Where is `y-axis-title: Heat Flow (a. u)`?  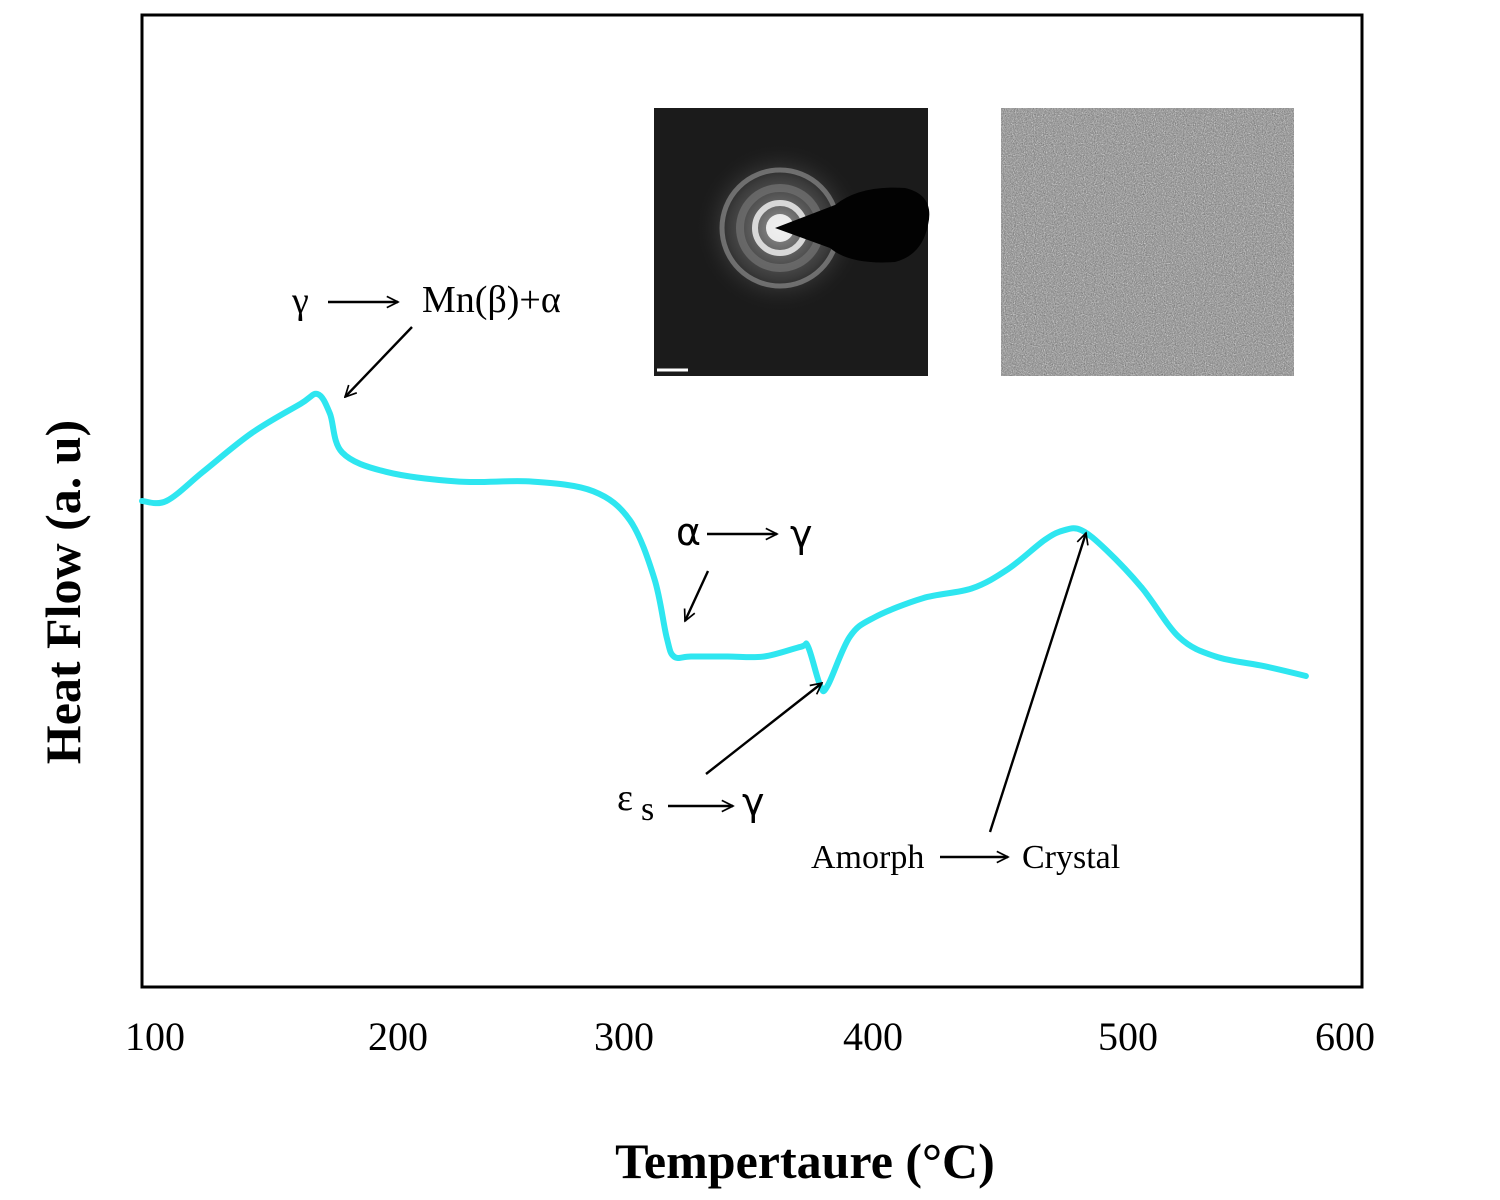
y-axis-title: Heat Flow (a. u) is located at coordinates (63, 592).